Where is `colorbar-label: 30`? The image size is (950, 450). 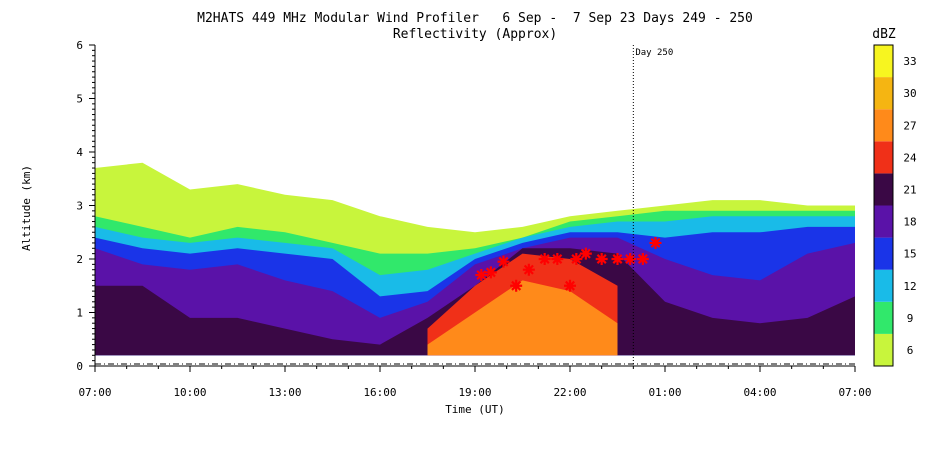
colorbar-label: 30 is located at coordinates (909, 93).